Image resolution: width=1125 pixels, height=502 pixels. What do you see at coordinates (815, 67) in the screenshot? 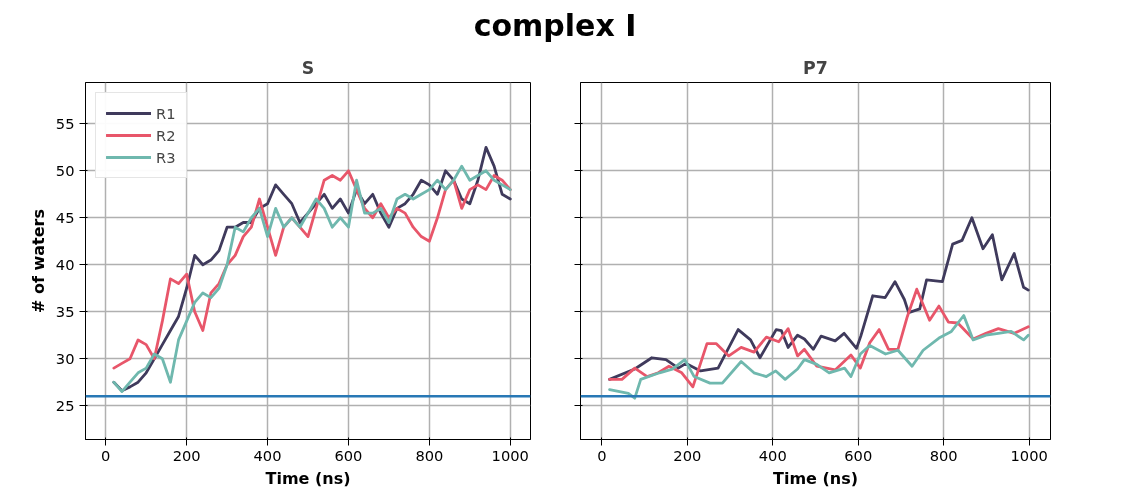
I see `chart-title: P7` at bounding box center [815, 67].